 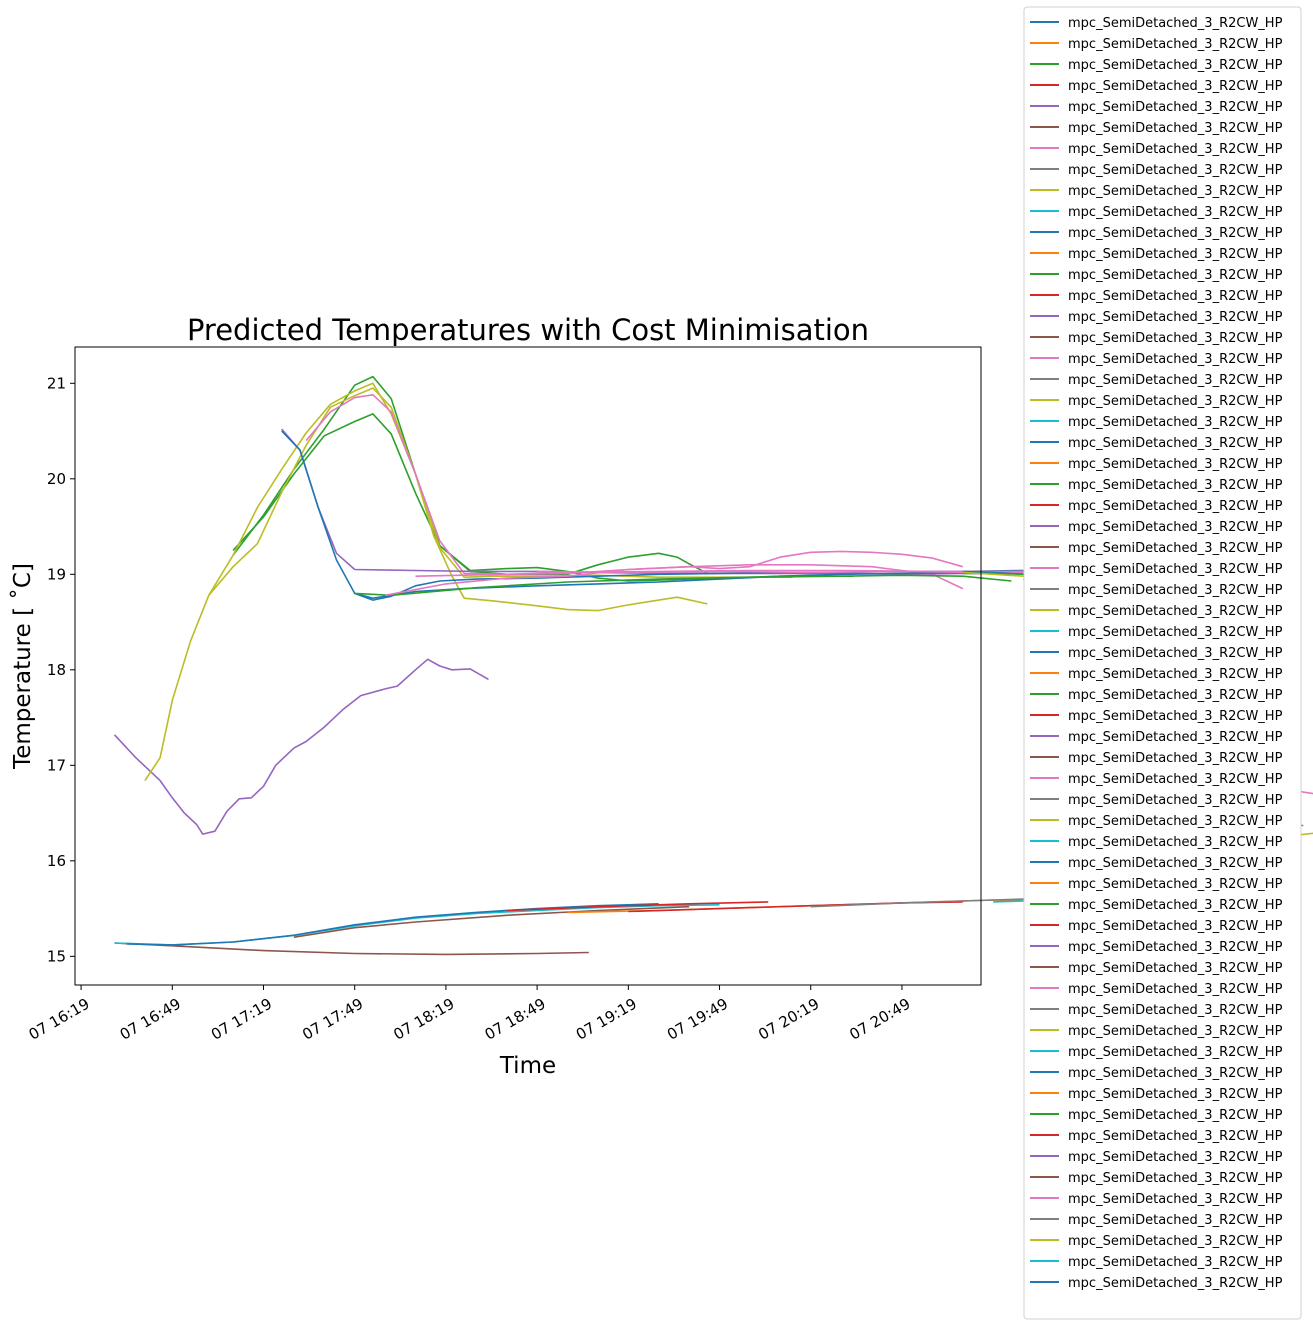 I want to click on x-tick-label: 07 16:49, so click(x=150, y=1019).